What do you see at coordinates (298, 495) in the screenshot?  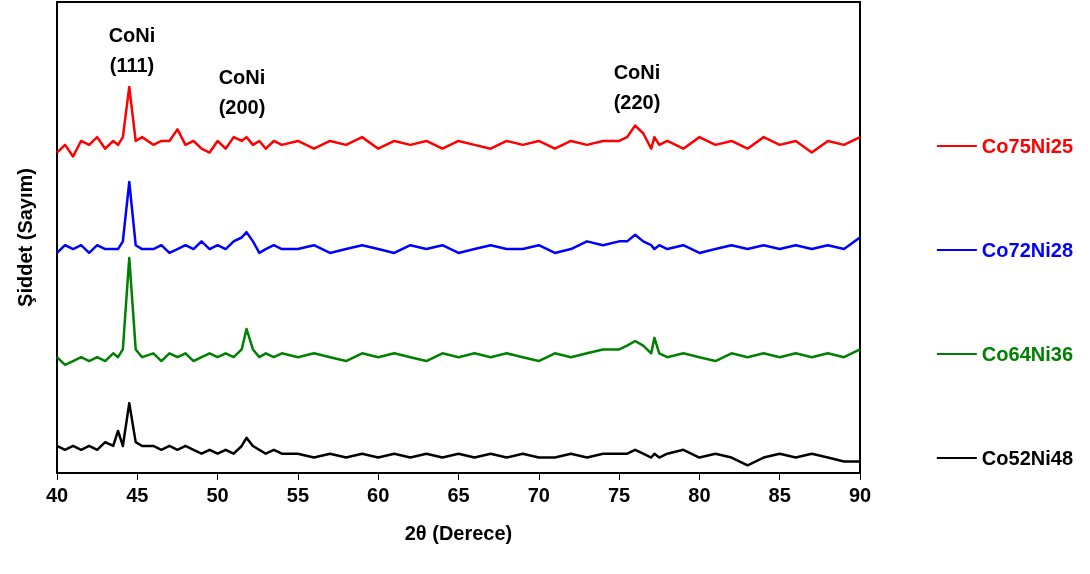 I see `x-tick-label: 55` at bounding box center [298, 495].